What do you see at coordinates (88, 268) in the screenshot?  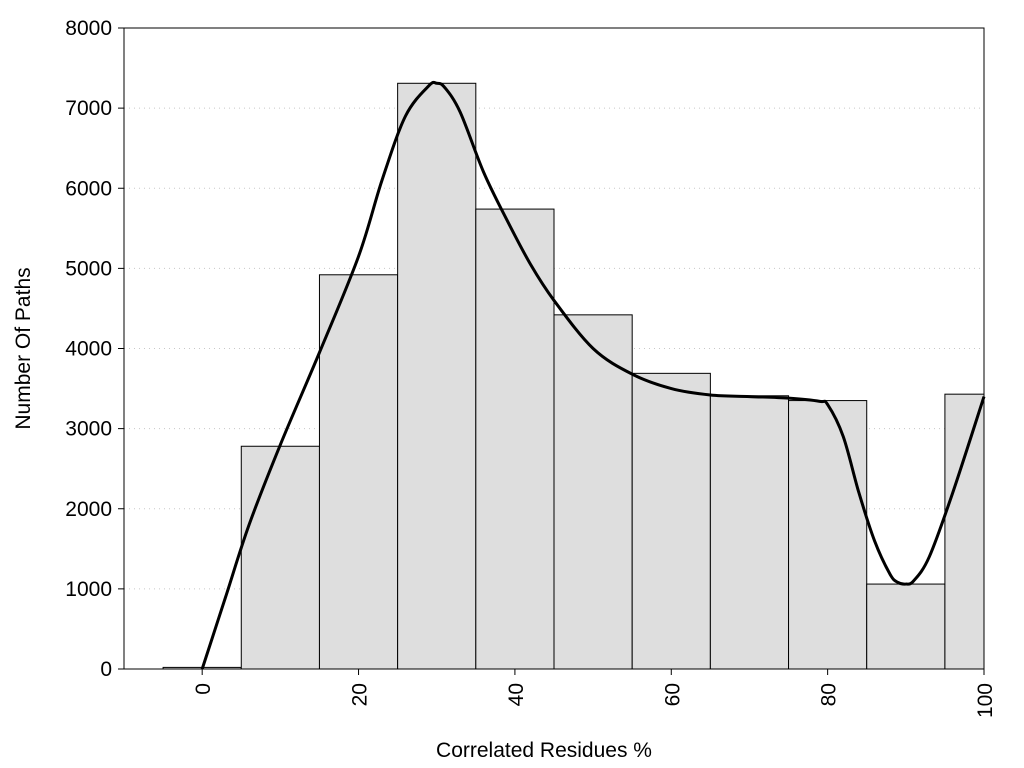 I see `y-tick-label: 5000` at bounding box center [88, 268].